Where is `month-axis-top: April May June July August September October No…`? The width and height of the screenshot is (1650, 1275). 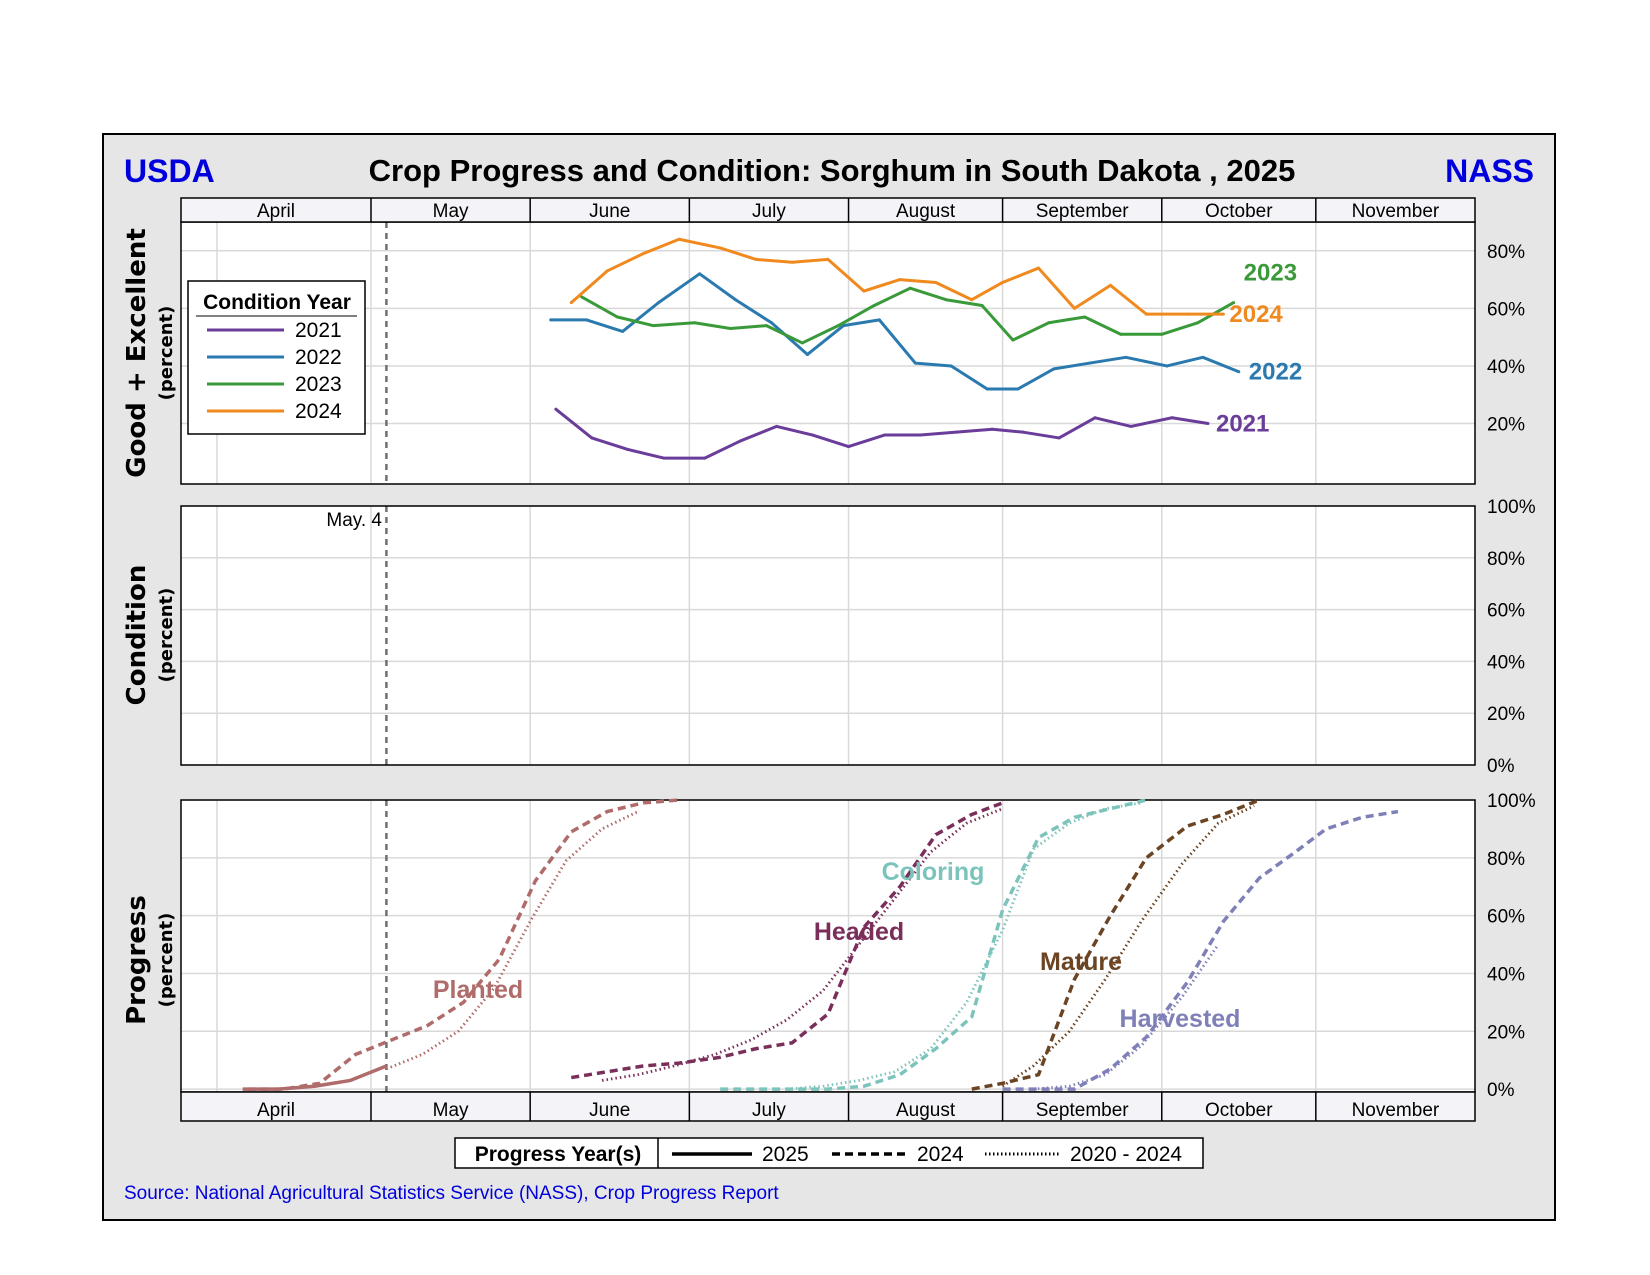
month-axis-top: April May June July August September October No… is located at coordinates (828, 210).